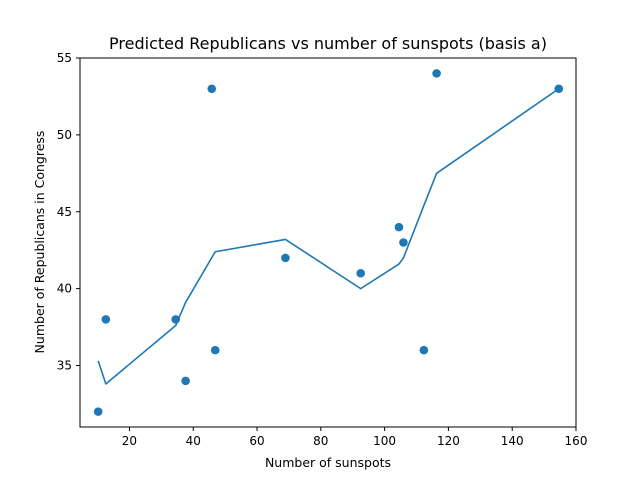  Describe the element at coordinates (328, 462) in the screenshot. I see `x-axis-label: Number of sunspots` at that location.